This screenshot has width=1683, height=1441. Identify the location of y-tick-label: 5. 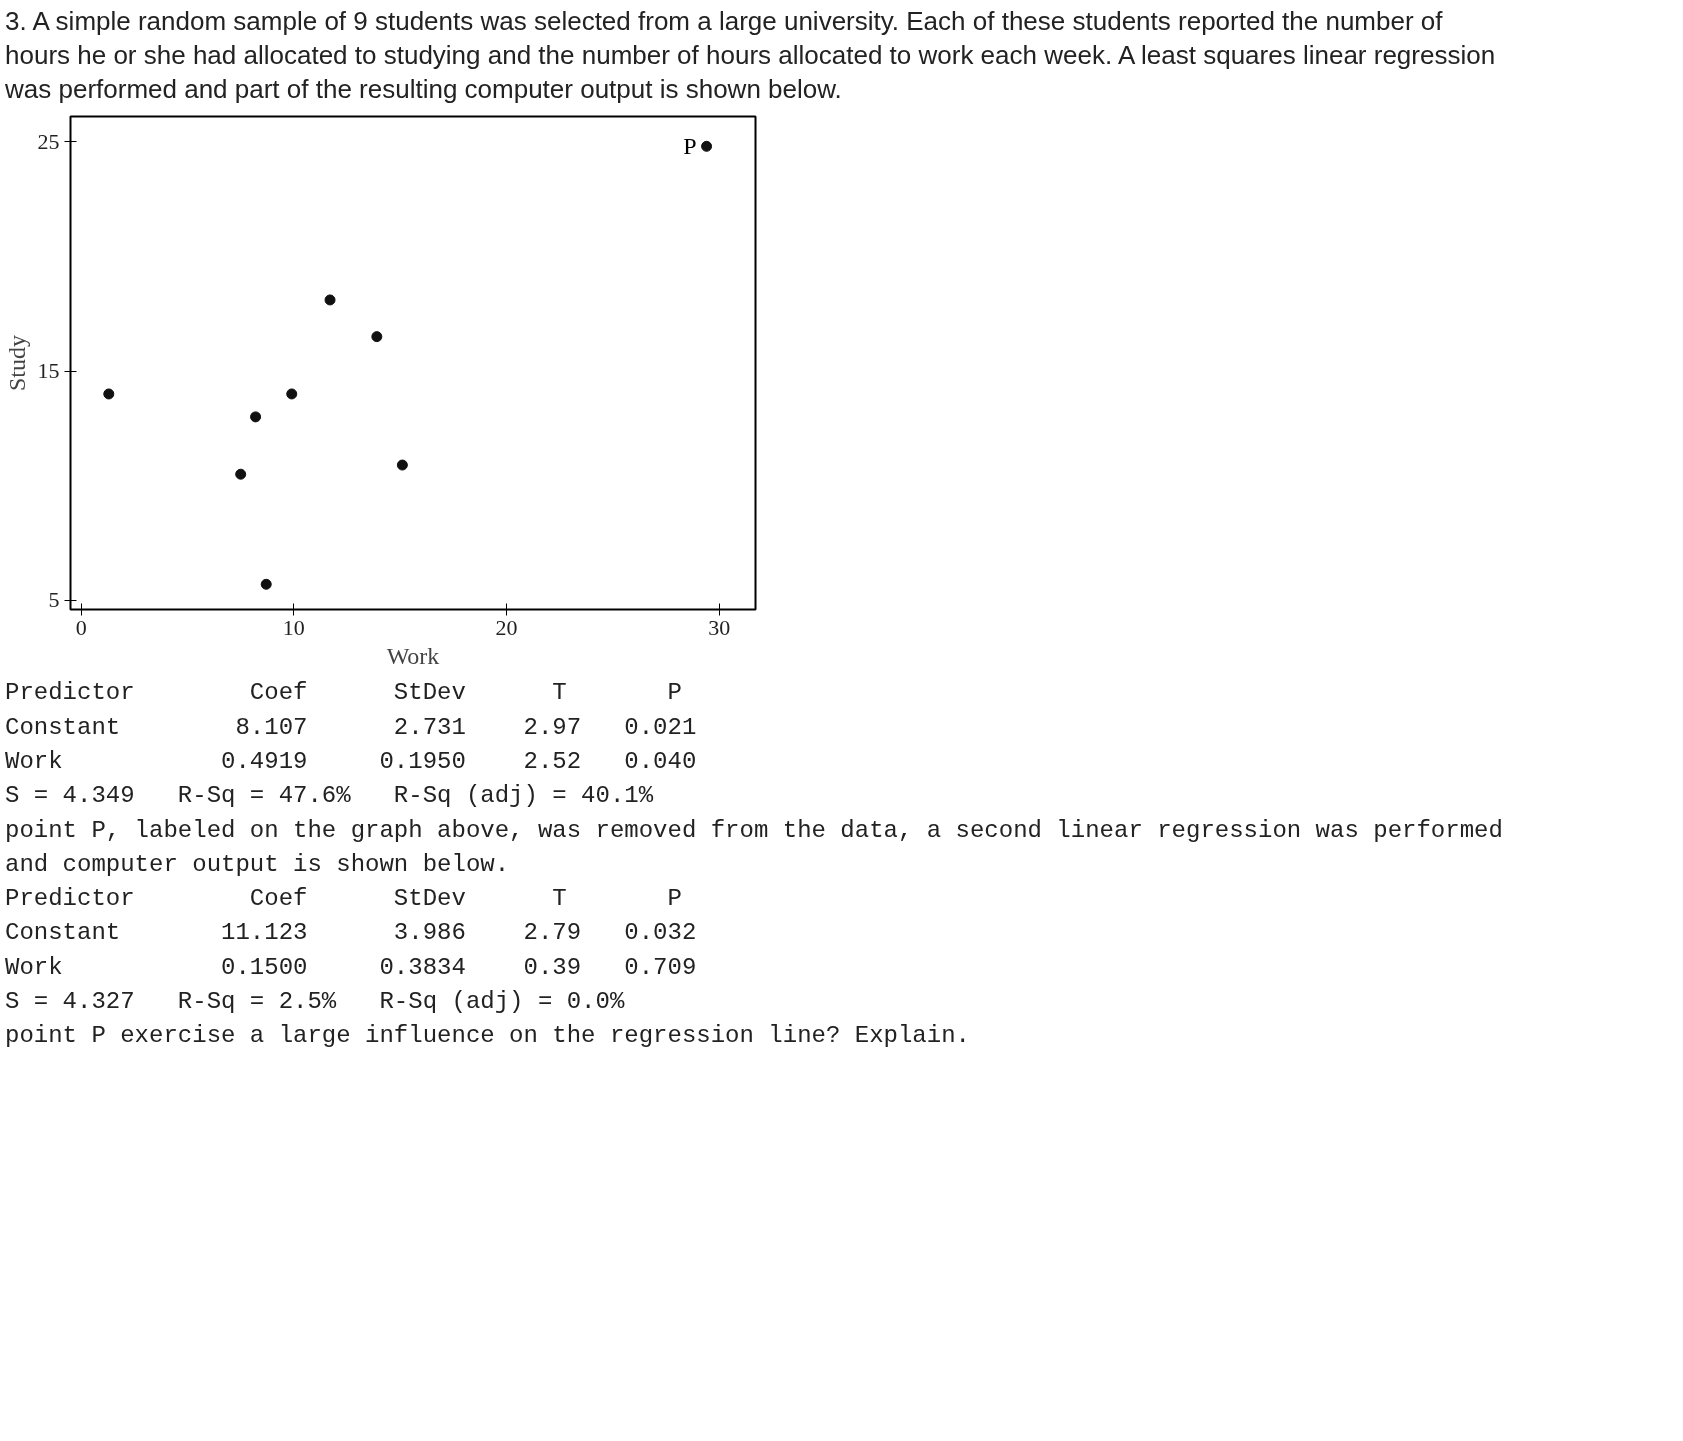
(54, 600).